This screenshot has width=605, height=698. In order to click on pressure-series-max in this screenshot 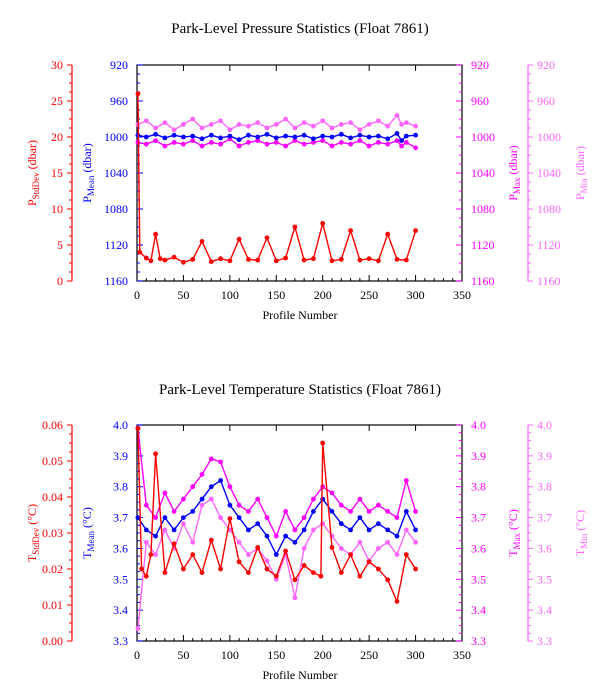, I will do `click(276, 143)`.